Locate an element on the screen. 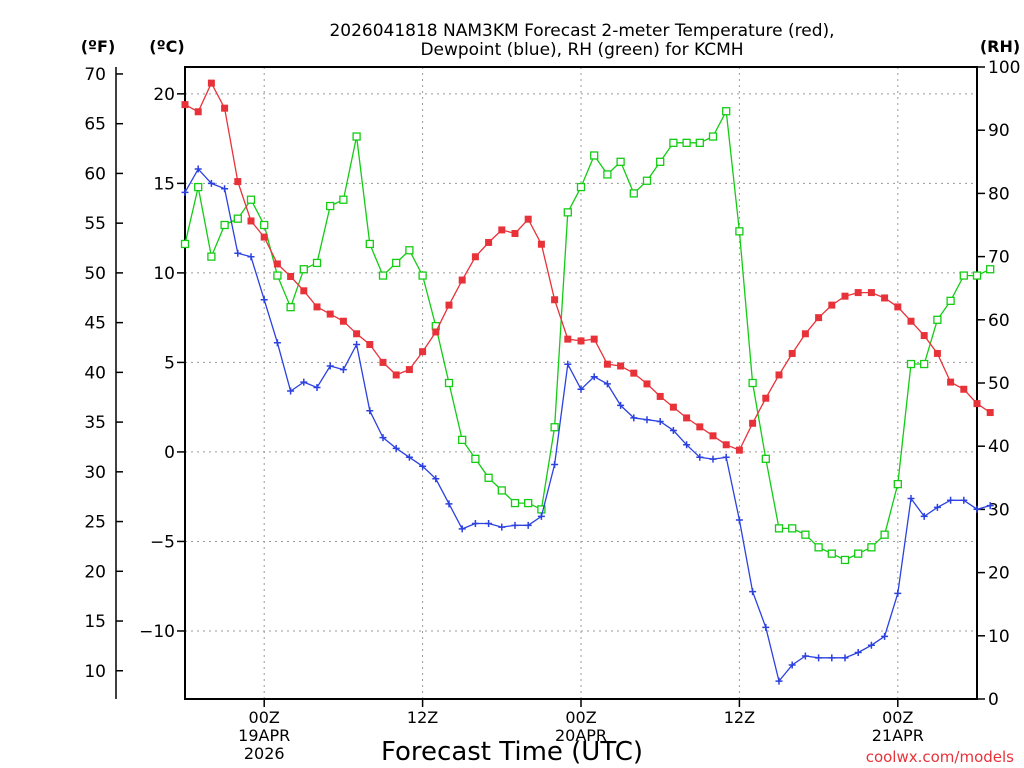 Image resolution: width=1024 pixels, height=768 pixels. rh-tick-label: 20 is located at coordinates (999, 574).